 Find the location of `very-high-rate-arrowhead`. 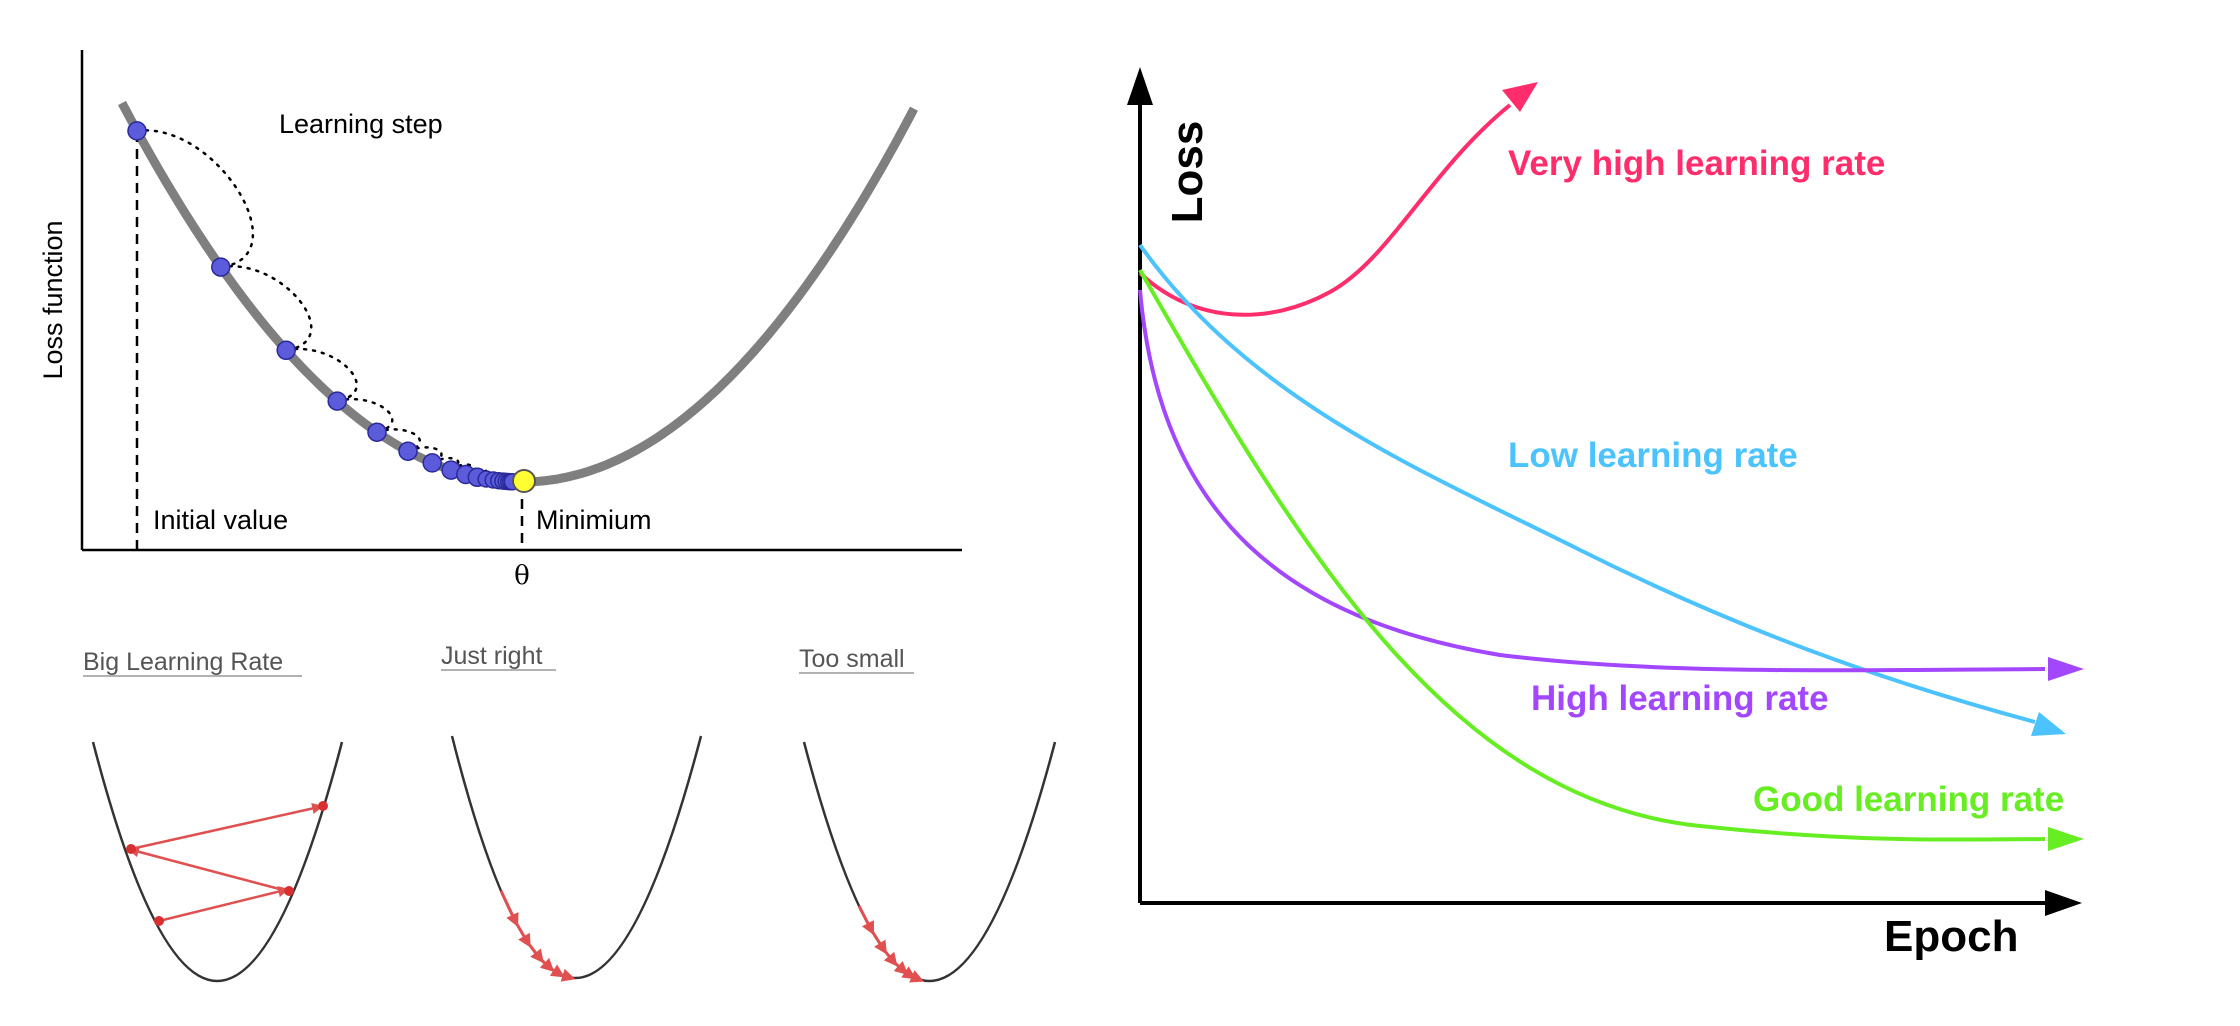

very-high-rate-arrowhead is located at coordinates (1520, 97).